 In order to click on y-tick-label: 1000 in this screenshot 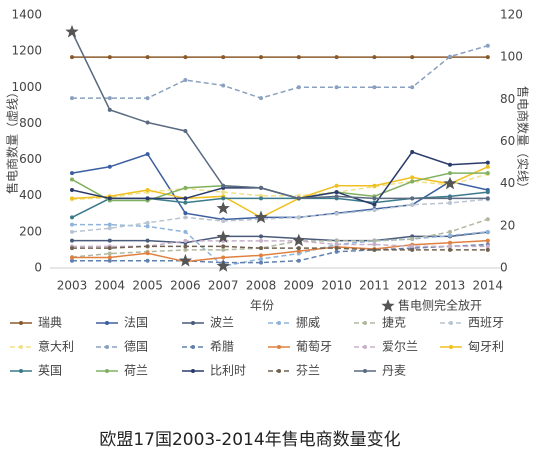, I will do `click(26, 87)`.